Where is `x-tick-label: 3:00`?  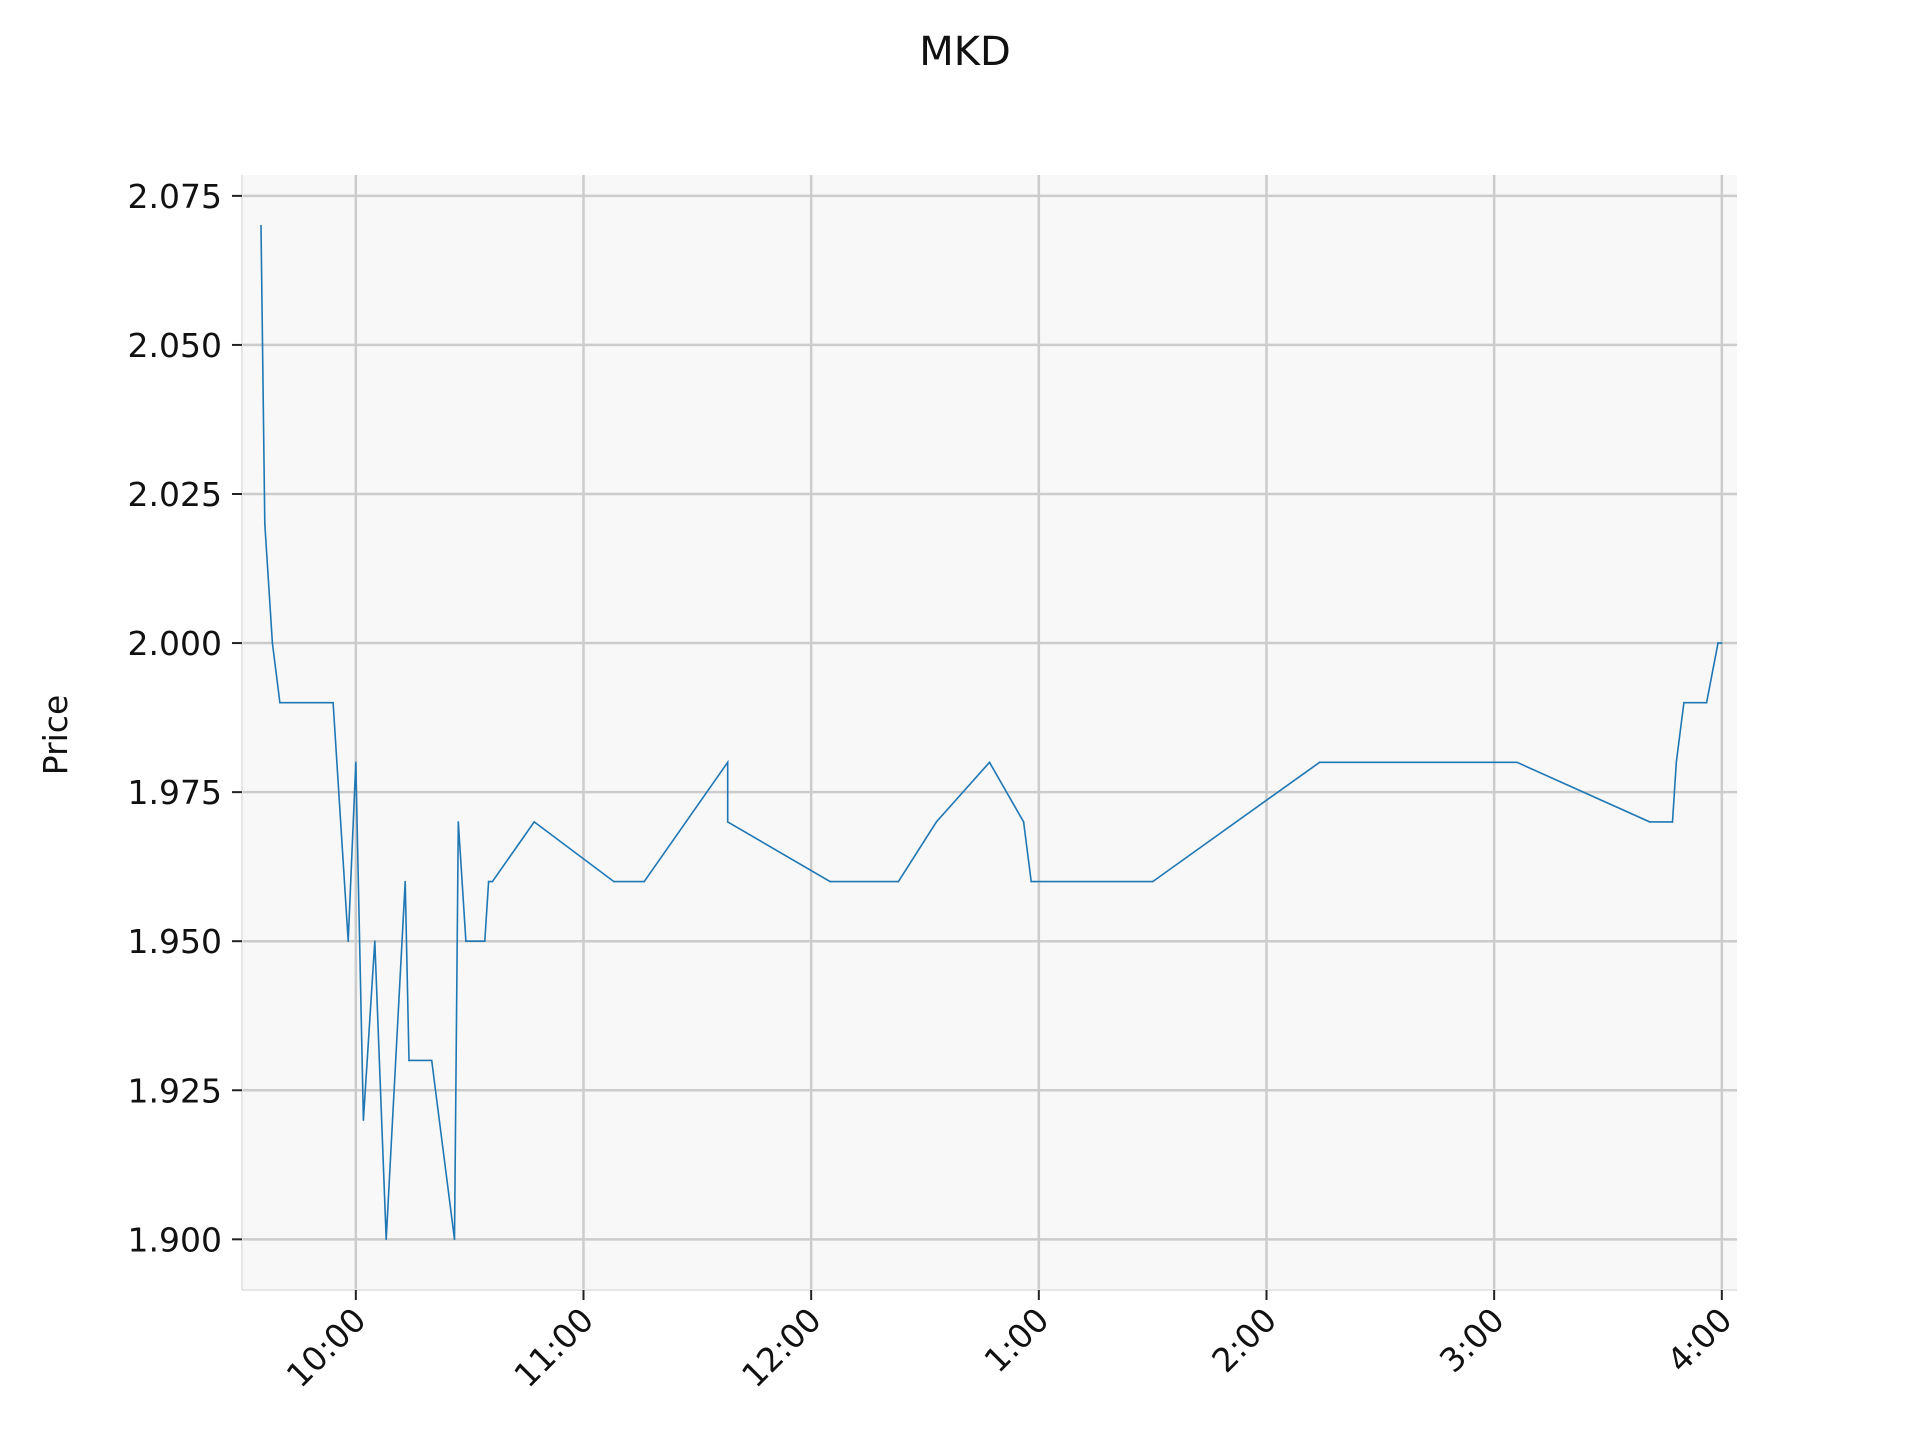
x-tick-label: 3:00 is located at coordinates (1472, 1340).